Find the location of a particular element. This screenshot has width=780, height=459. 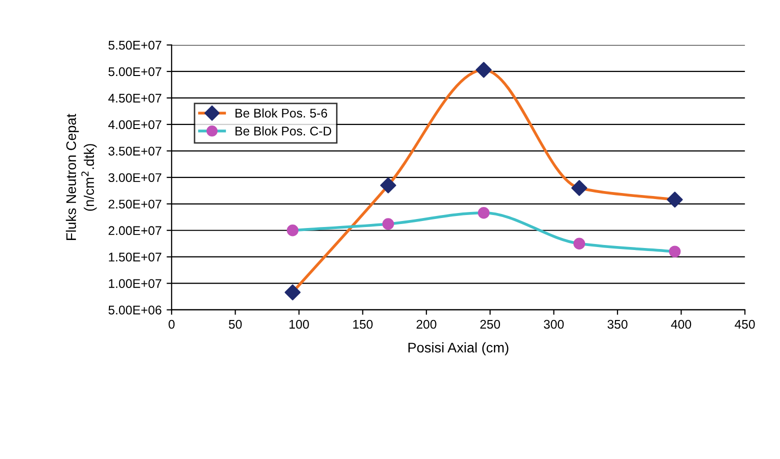

y-tick-label: 4.50E+07 is located at coordinates (135, 98).